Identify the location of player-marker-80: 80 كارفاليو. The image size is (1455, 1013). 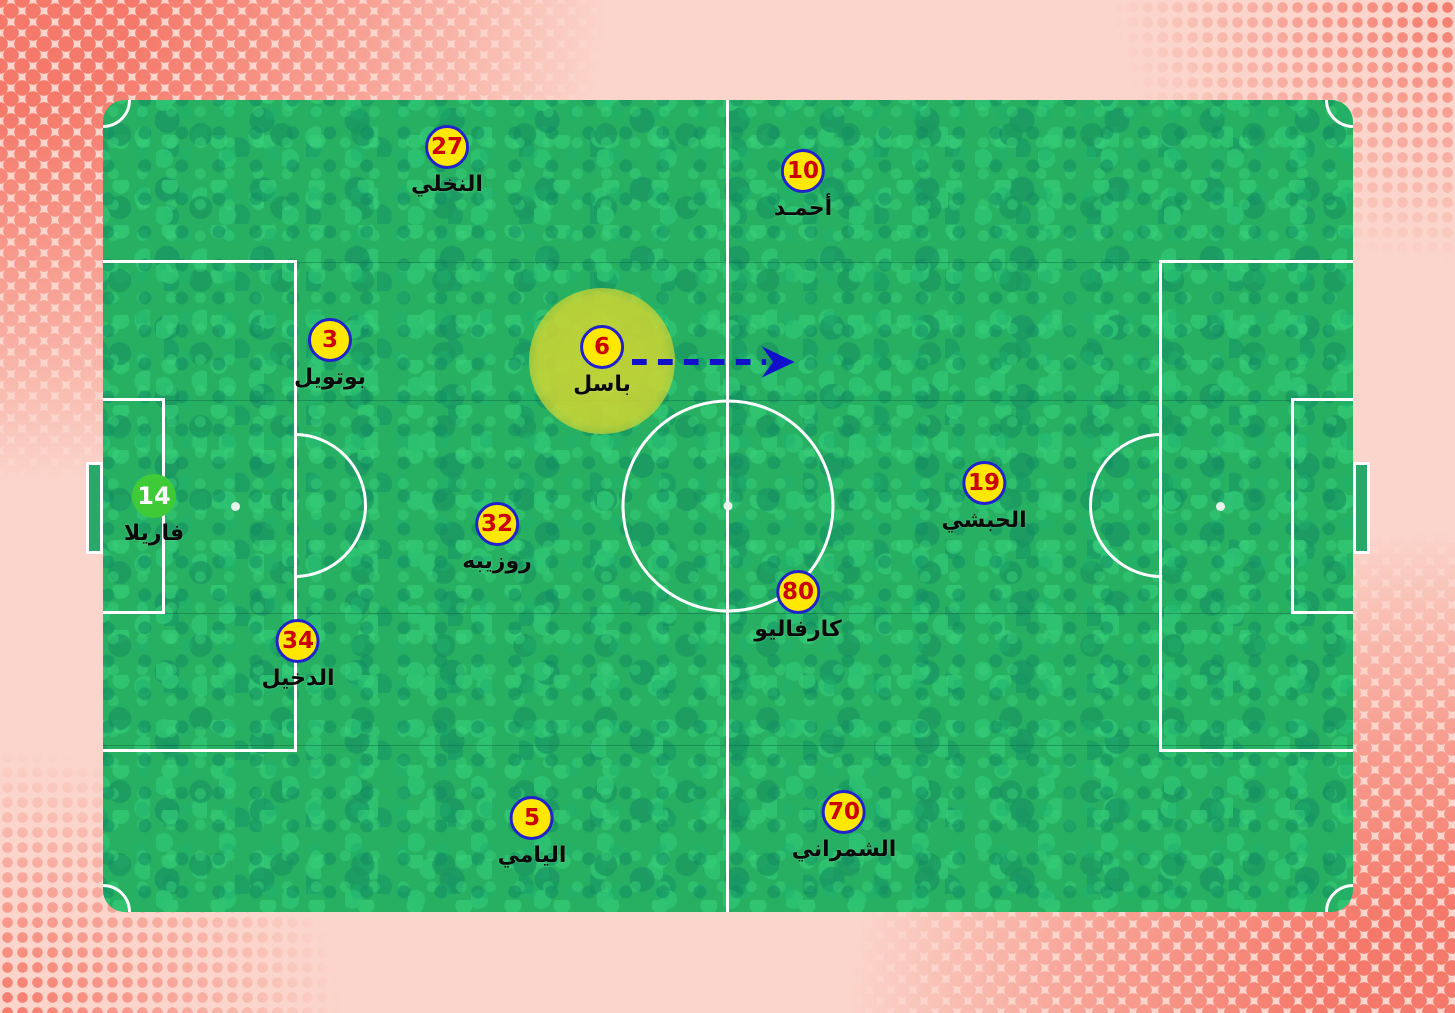
(798, 606).